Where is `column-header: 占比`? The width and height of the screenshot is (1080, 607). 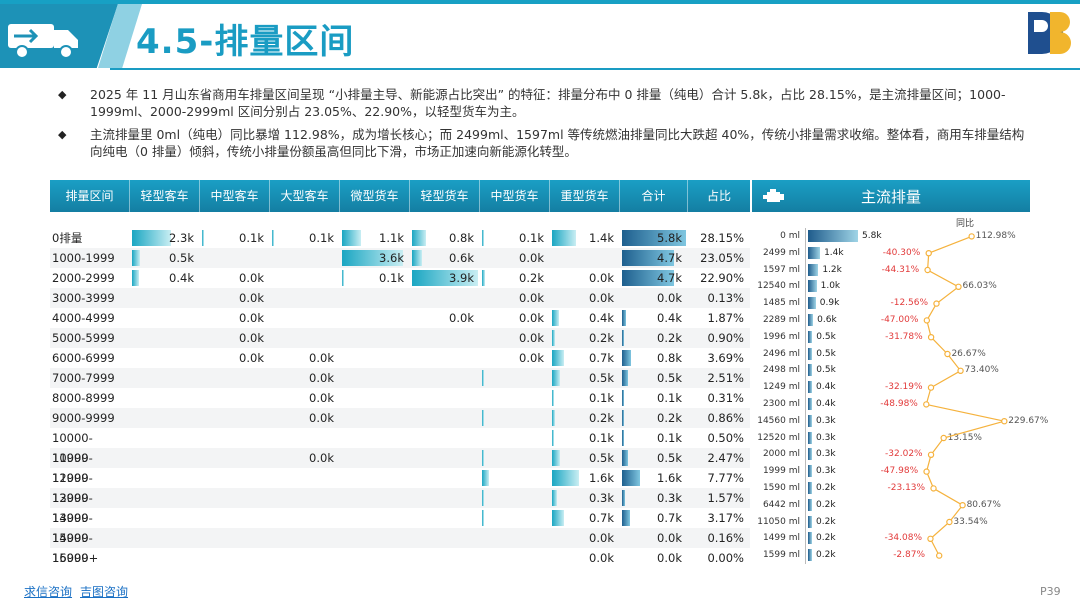 column-header: 占比 is located at coordinates (718, 196).